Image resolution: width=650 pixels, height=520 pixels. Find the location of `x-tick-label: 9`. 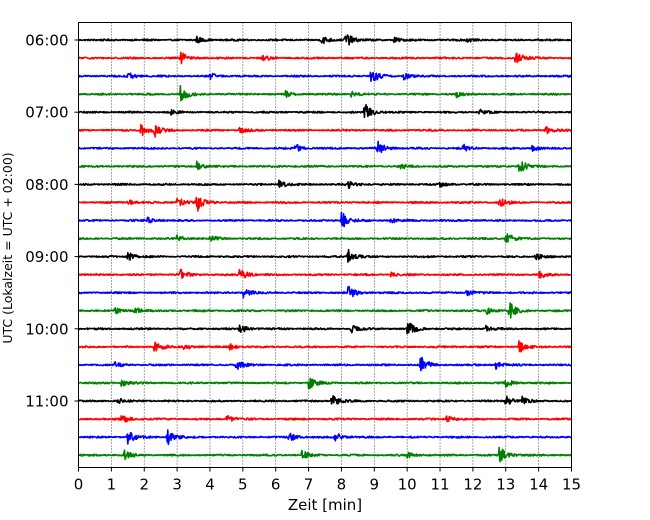

x-tick-label: 9 is located at coordinates (375, 485).